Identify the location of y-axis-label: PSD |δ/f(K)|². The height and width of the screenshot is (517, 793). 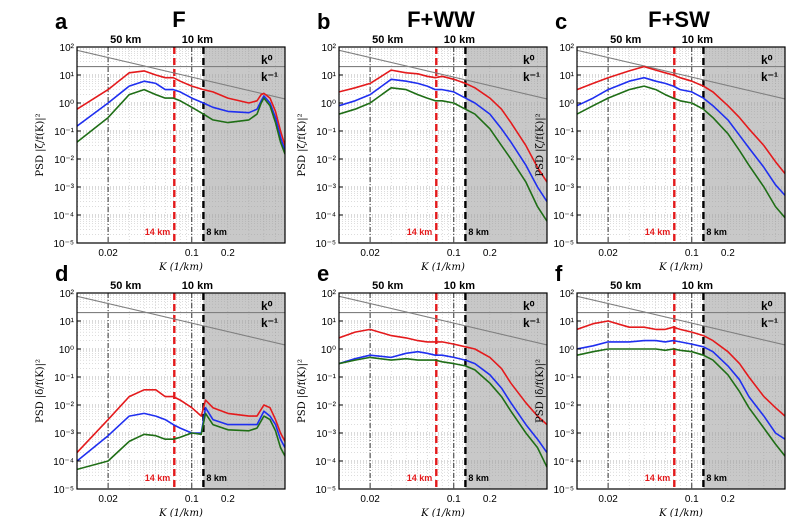
(40, 391).